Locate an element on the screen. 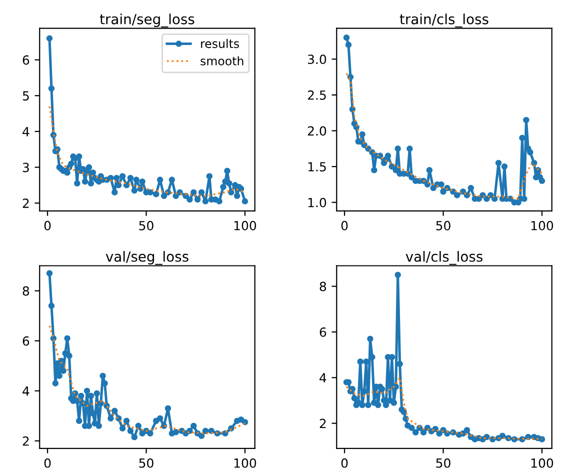 The width and height of the screenshot is (566, 472). chart-title: val/seg_loss is located at coordinates (147, 258).